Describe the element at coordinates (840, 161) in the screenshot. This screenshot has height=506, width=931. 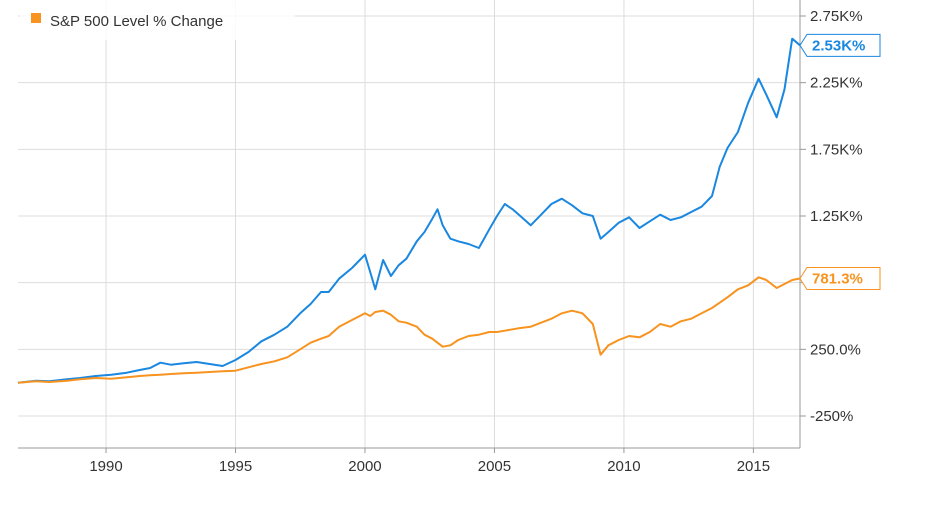
I see `end-labels: 2.53K% 781.3%` at that location.